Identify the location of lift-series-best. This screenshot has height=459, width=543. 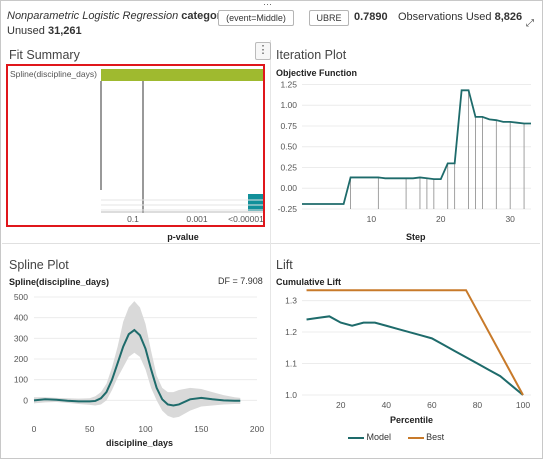
(415, 342).